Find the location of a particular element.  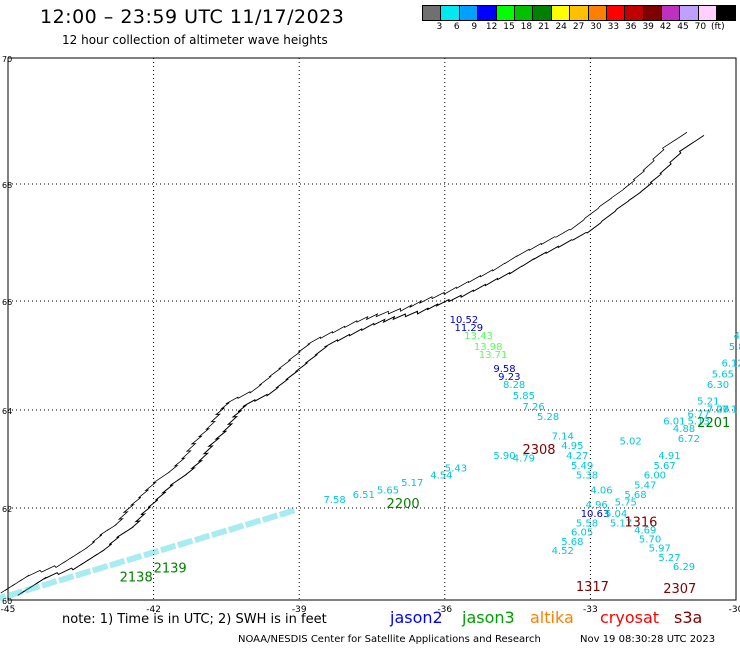

wave-height-label: 4 is located at coordinates (737, 336).